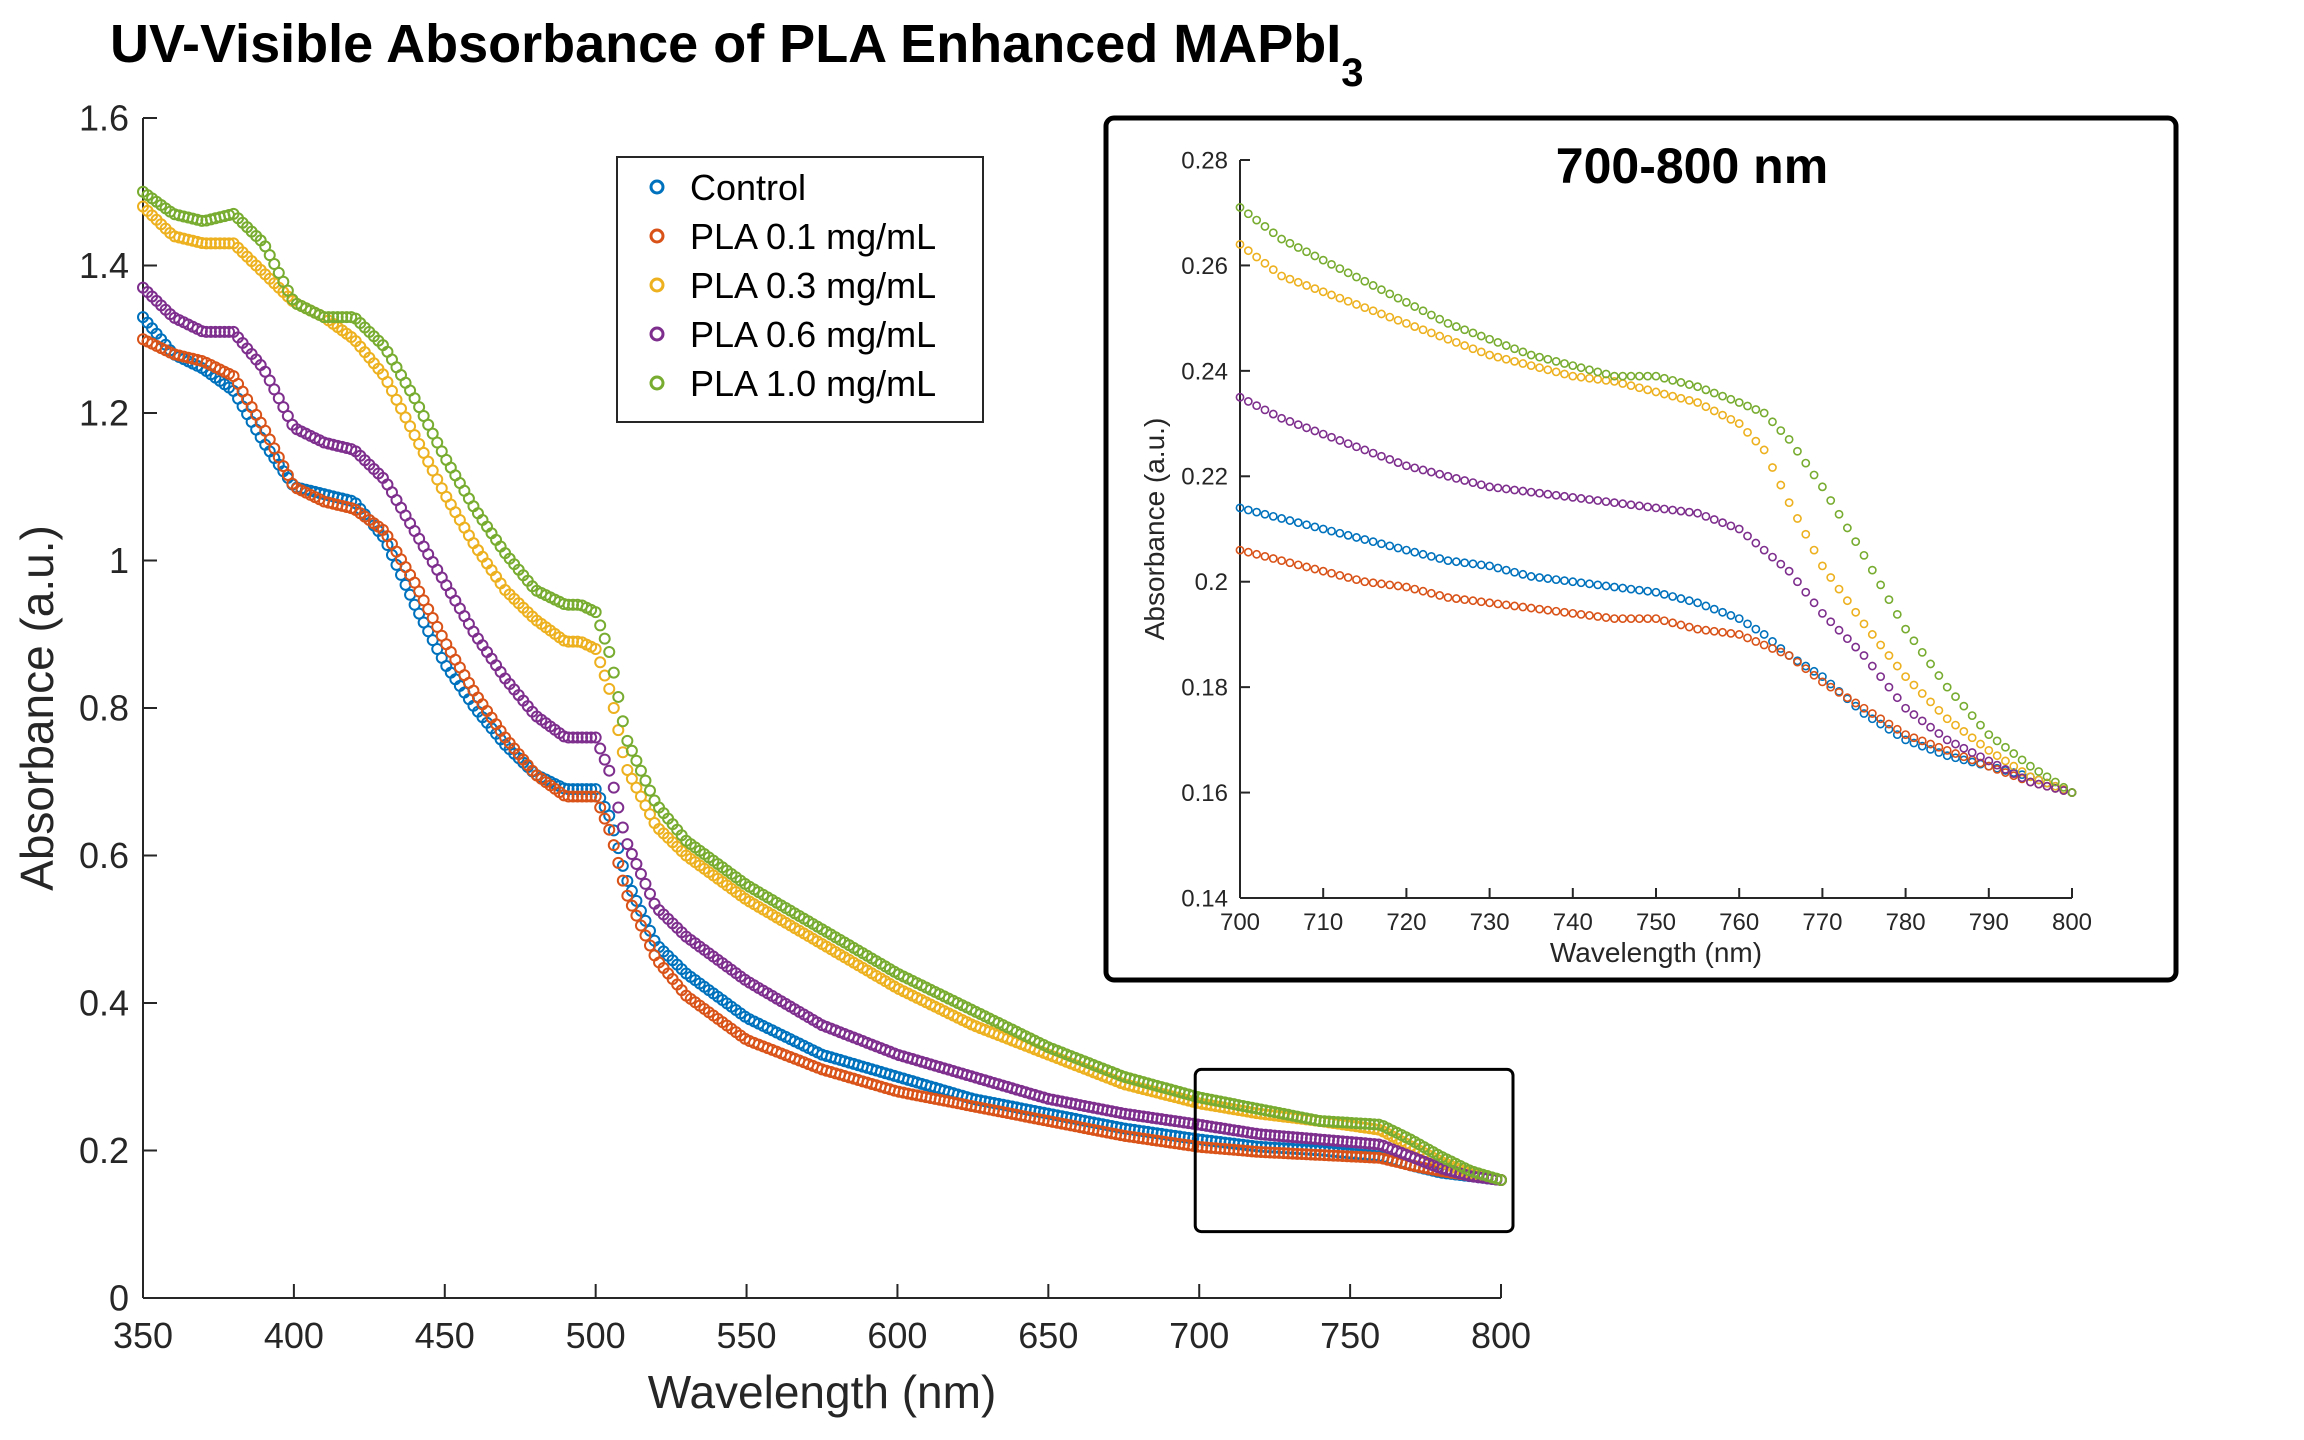 The width and height of the screenshot is (2304, 1440). Describe the element at coordinates (792, 383) in the screenshot. I see `legend-item-pla-1-0-mg-ml: PLA 1.0 mg/mL` at that location.